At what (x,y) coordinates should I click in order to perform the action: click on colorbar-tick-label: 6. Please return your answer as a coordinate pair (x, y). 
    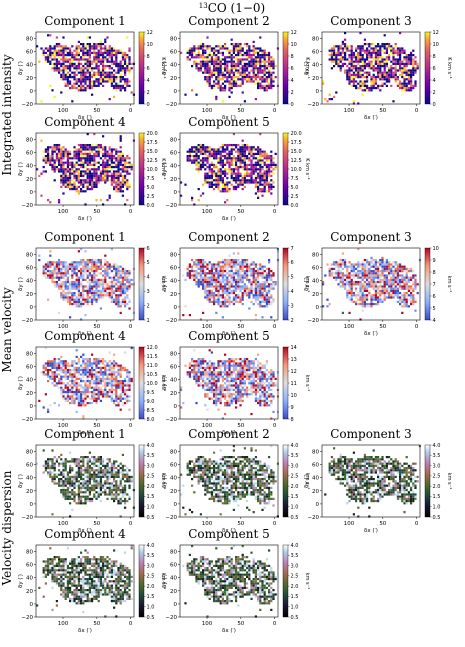
    Looking at the image, I should click on (148, 69).